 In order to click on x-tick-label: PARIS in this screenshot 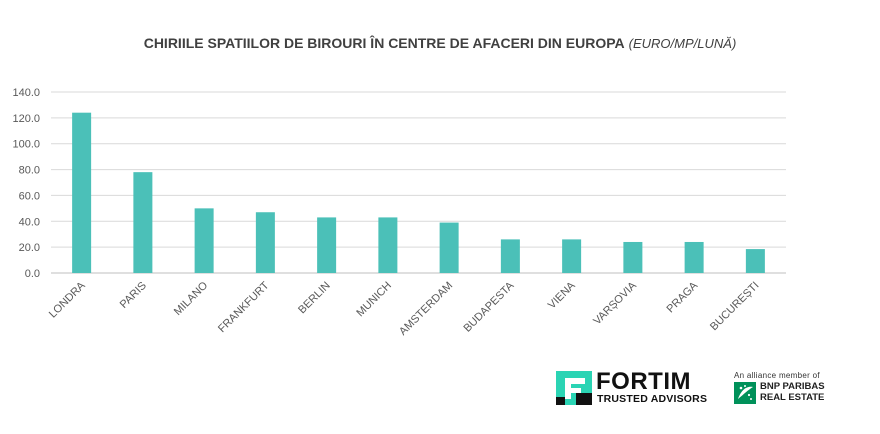, I will do `click(133, 295)`.